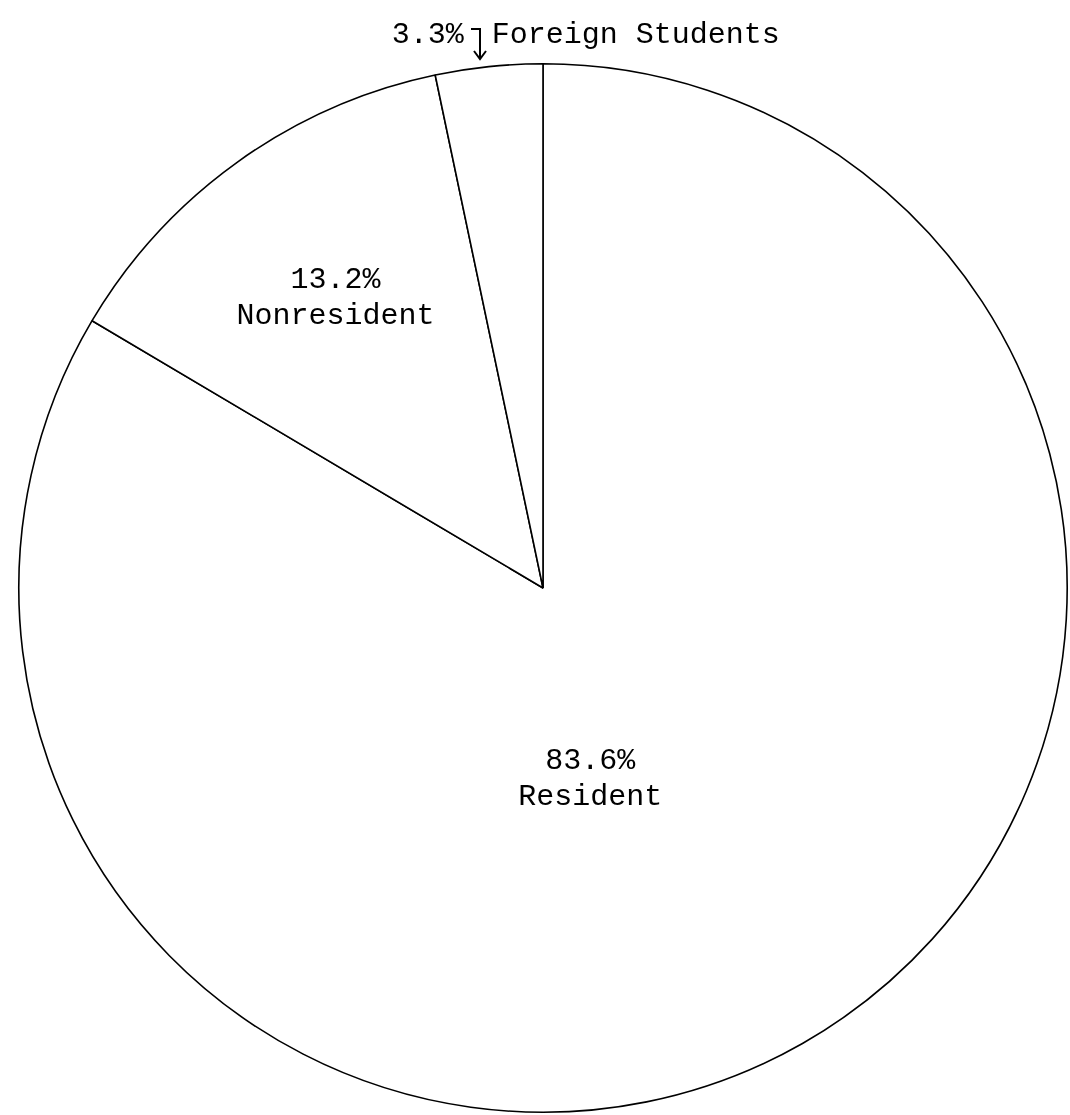 This screenshot has width=1070, height=1115. Describe the element at coordinates (335, 316) in the screenshot. I see `slice-label: Nonresident` at that location.